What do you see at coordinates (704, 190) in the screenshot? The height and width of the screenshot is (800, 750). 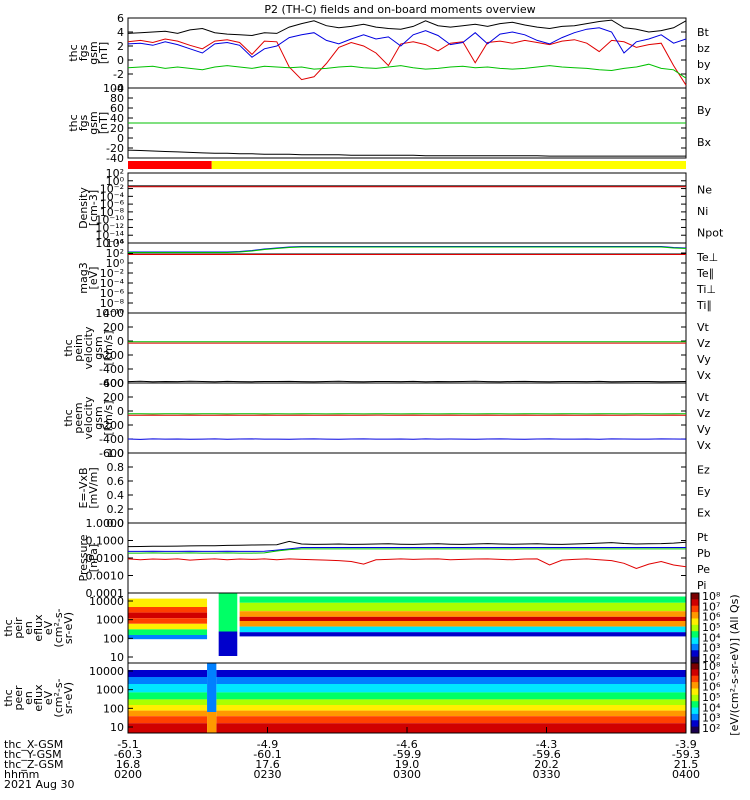 I see `legend-Ne: Ne` at bounding box center [704, 190].